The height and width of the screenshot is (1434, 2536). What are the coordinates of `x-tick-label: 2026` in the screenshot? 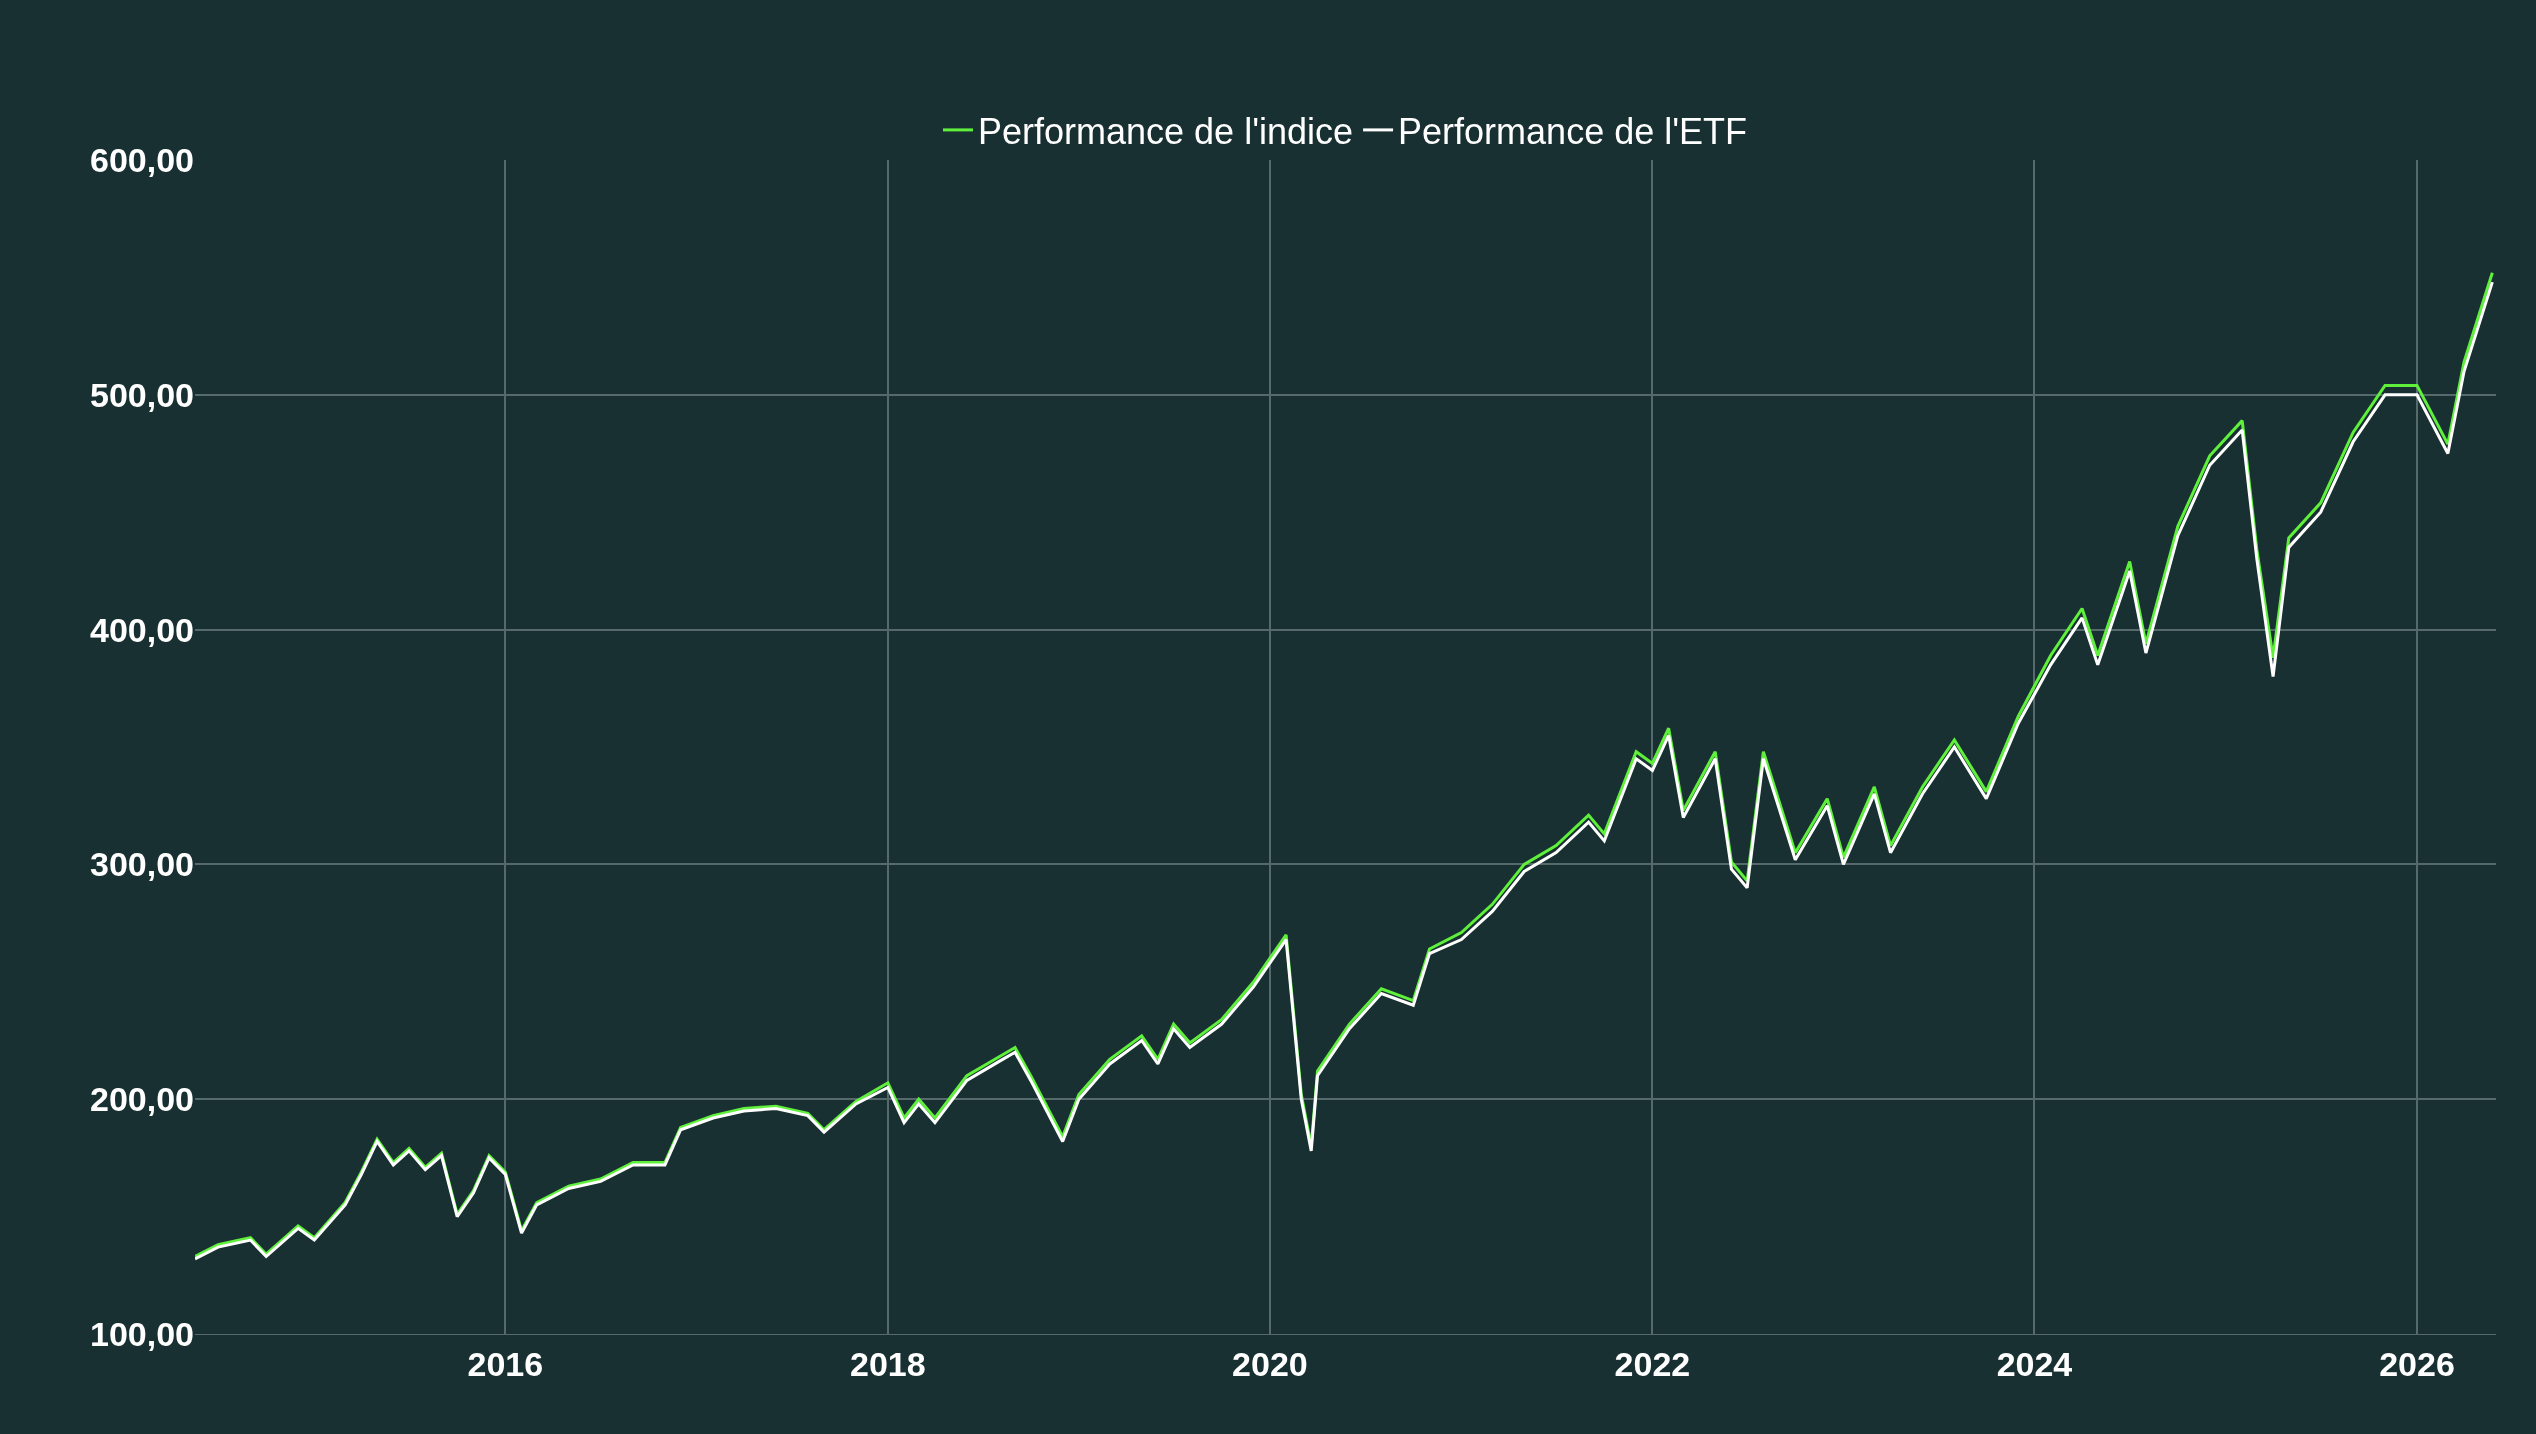 It's located at (2417, 1363).